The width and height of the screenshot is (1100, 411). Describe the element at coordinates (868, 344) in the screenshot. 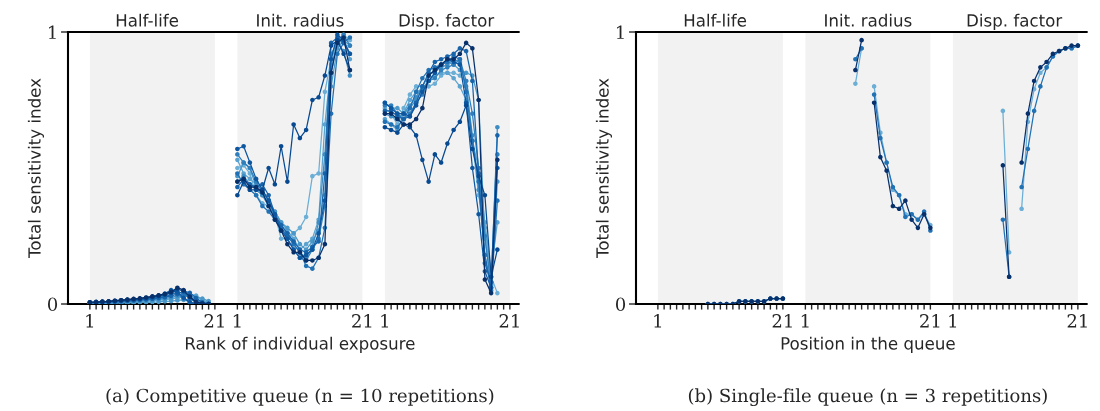

I see `x-axis-title: Position in the queue` at that location.